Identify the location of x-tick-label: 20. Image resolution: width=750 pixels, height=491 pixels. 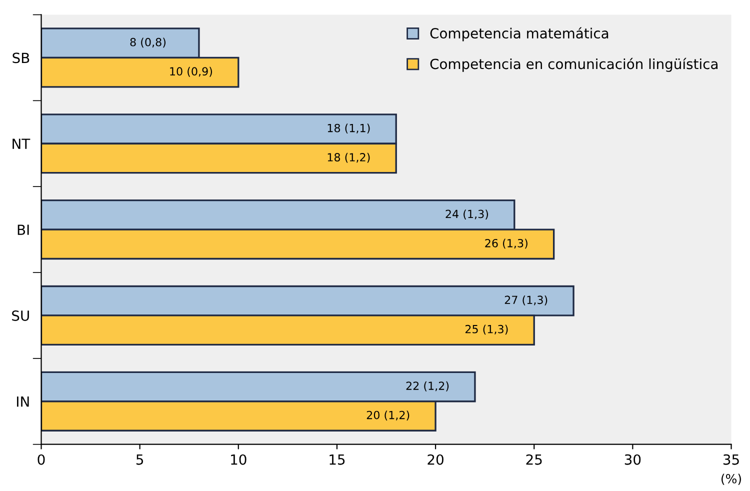
(436, 459).